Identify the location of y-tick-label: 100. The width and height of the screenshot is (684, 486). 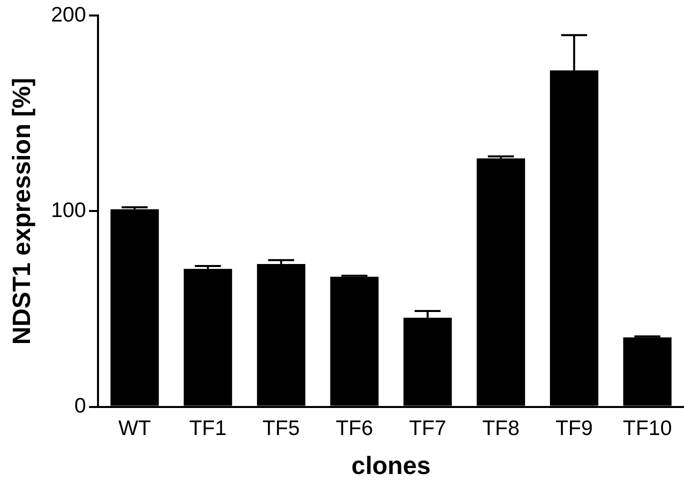
(68, 210).